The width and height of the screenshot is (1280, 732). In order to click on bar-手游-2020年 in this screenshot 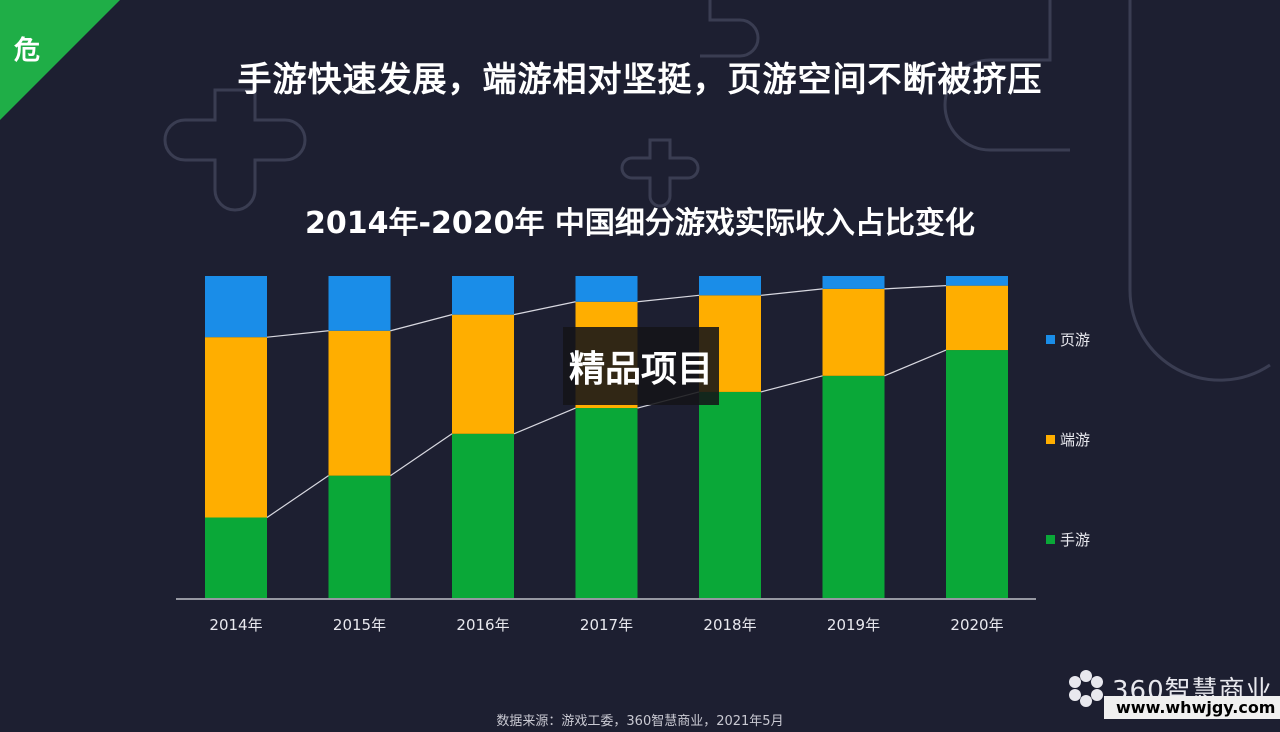, I will do `click(977, 474)`.